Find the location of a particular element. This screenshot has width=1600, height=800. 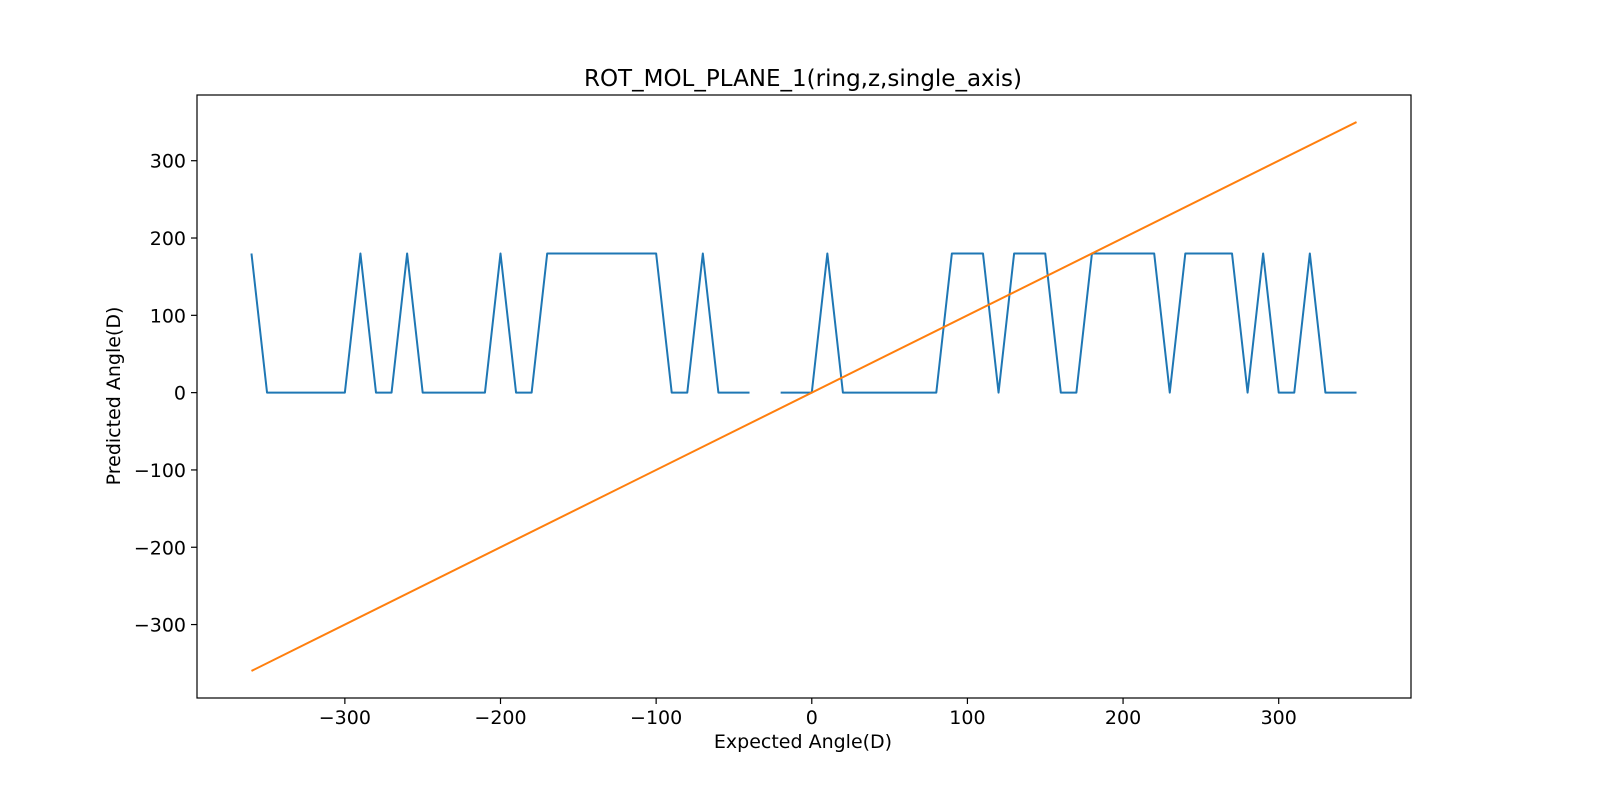

x-tick-label: −300 is located at coordinates (345, 718).